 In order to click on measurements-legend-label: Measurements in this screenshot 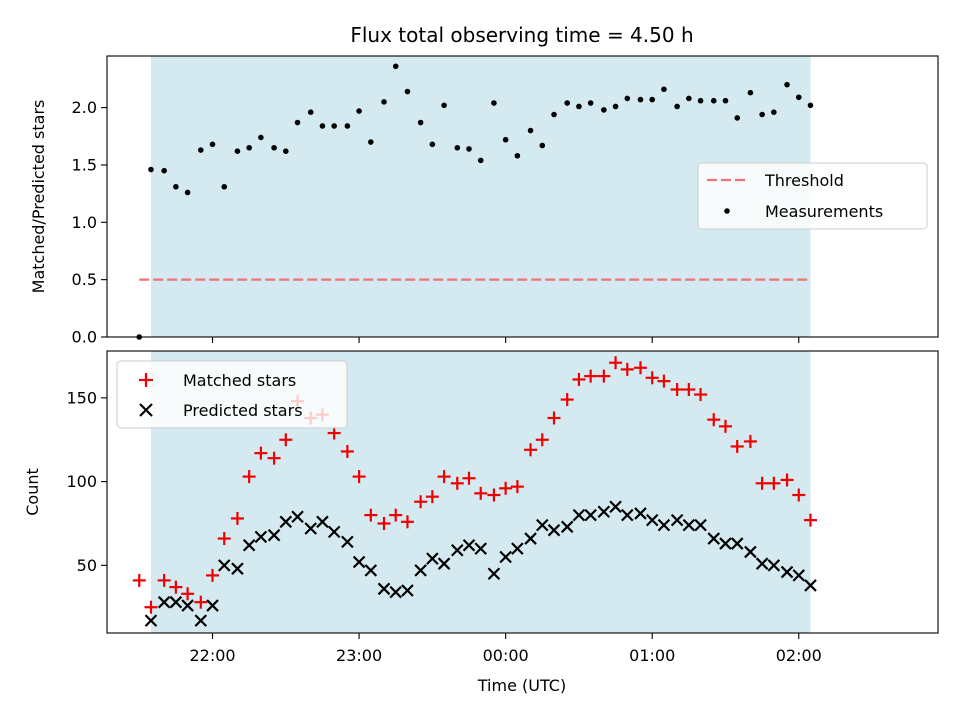, I will do `click(824, 211)`.